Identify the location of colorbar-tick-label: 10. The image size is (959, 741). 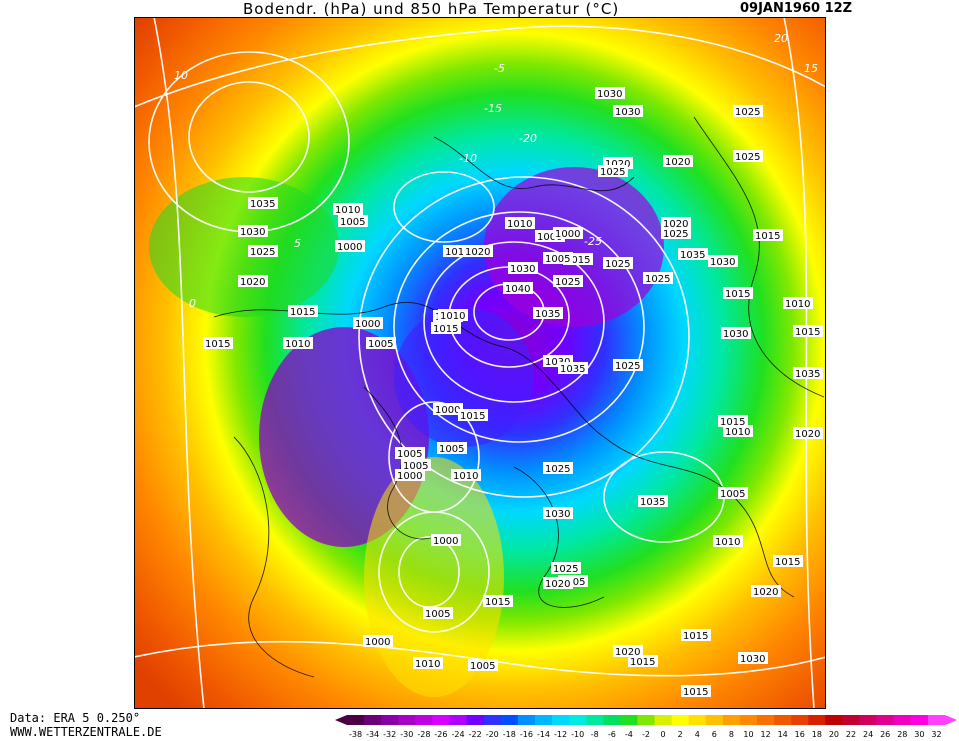
(748, 734).